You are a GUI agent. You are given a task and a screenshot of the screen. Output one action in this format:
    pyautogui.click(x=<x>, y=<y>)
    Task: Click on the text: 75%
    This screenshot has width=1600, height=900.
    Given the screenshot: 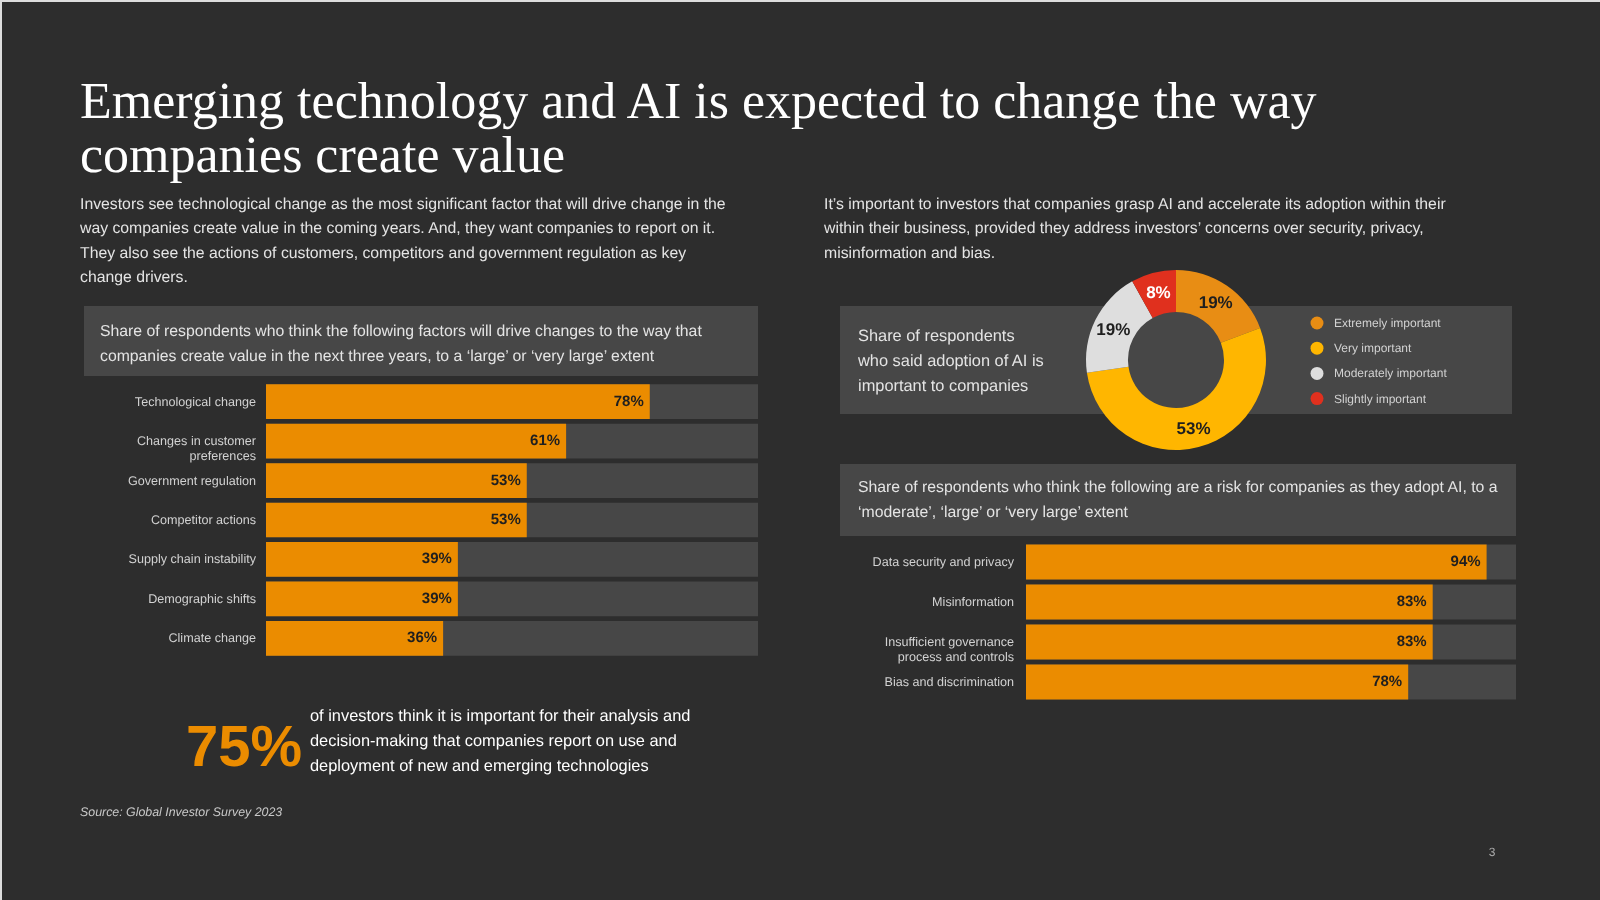 What is the action you would take?
    pyautogui.click(x=244, y=748)
    